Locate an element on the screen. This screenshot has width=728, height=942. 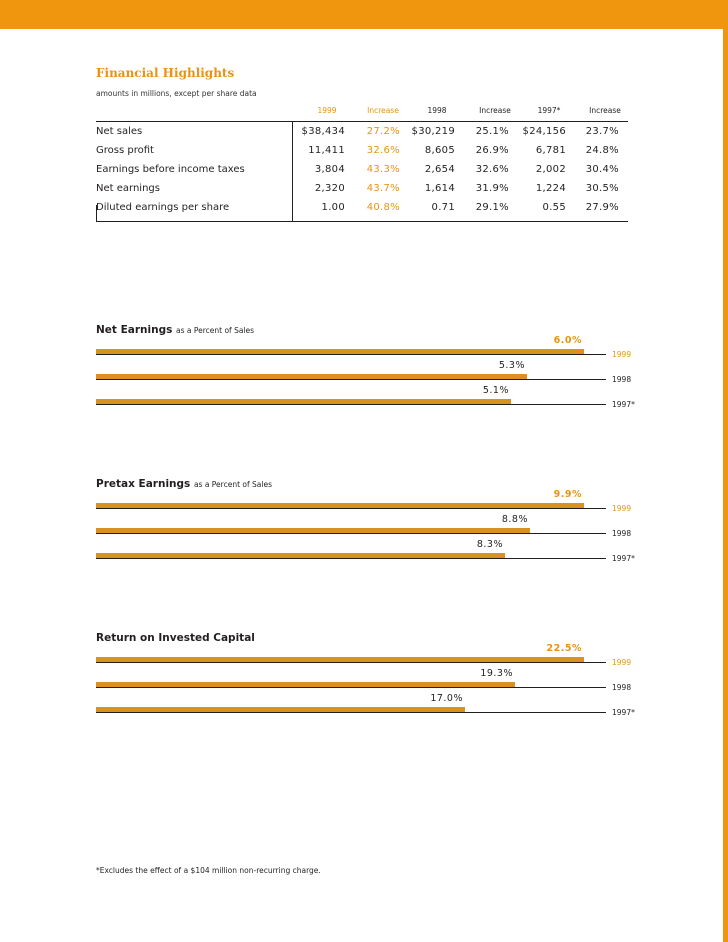
table-top-rule is located at coordinates (362, 121).